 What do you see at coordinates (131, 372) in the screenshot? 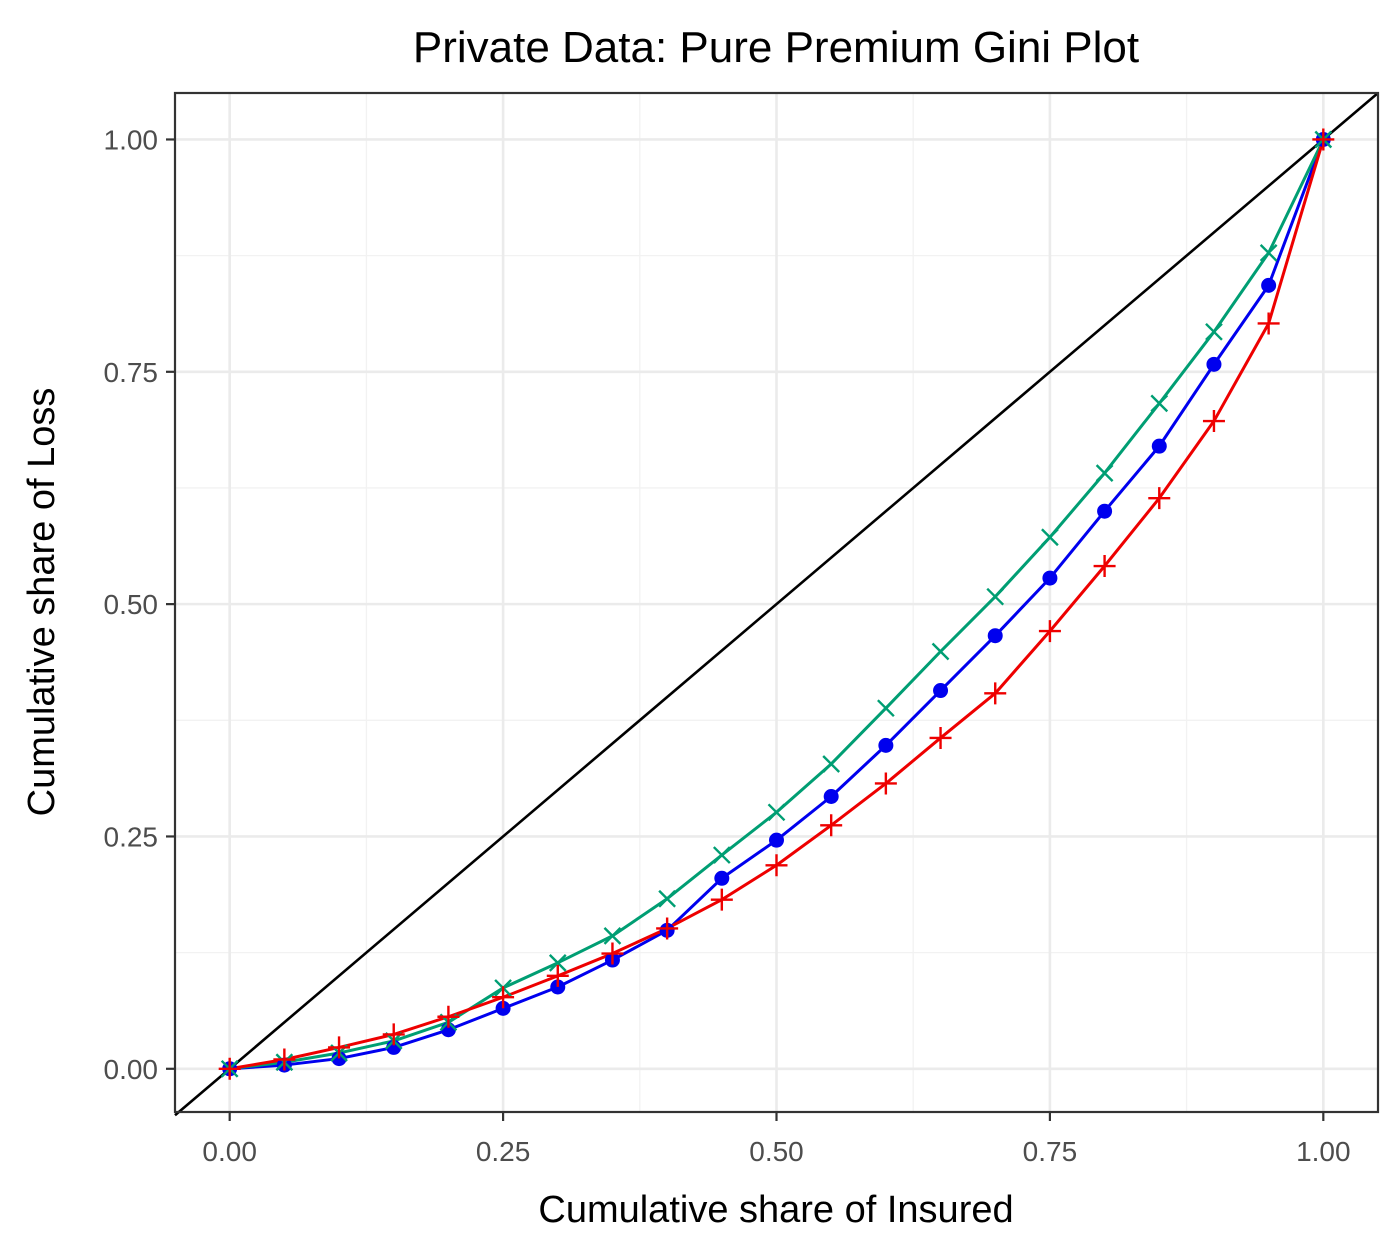
I see `y-tick-label: 0.75` at bounding box center [131, 372].